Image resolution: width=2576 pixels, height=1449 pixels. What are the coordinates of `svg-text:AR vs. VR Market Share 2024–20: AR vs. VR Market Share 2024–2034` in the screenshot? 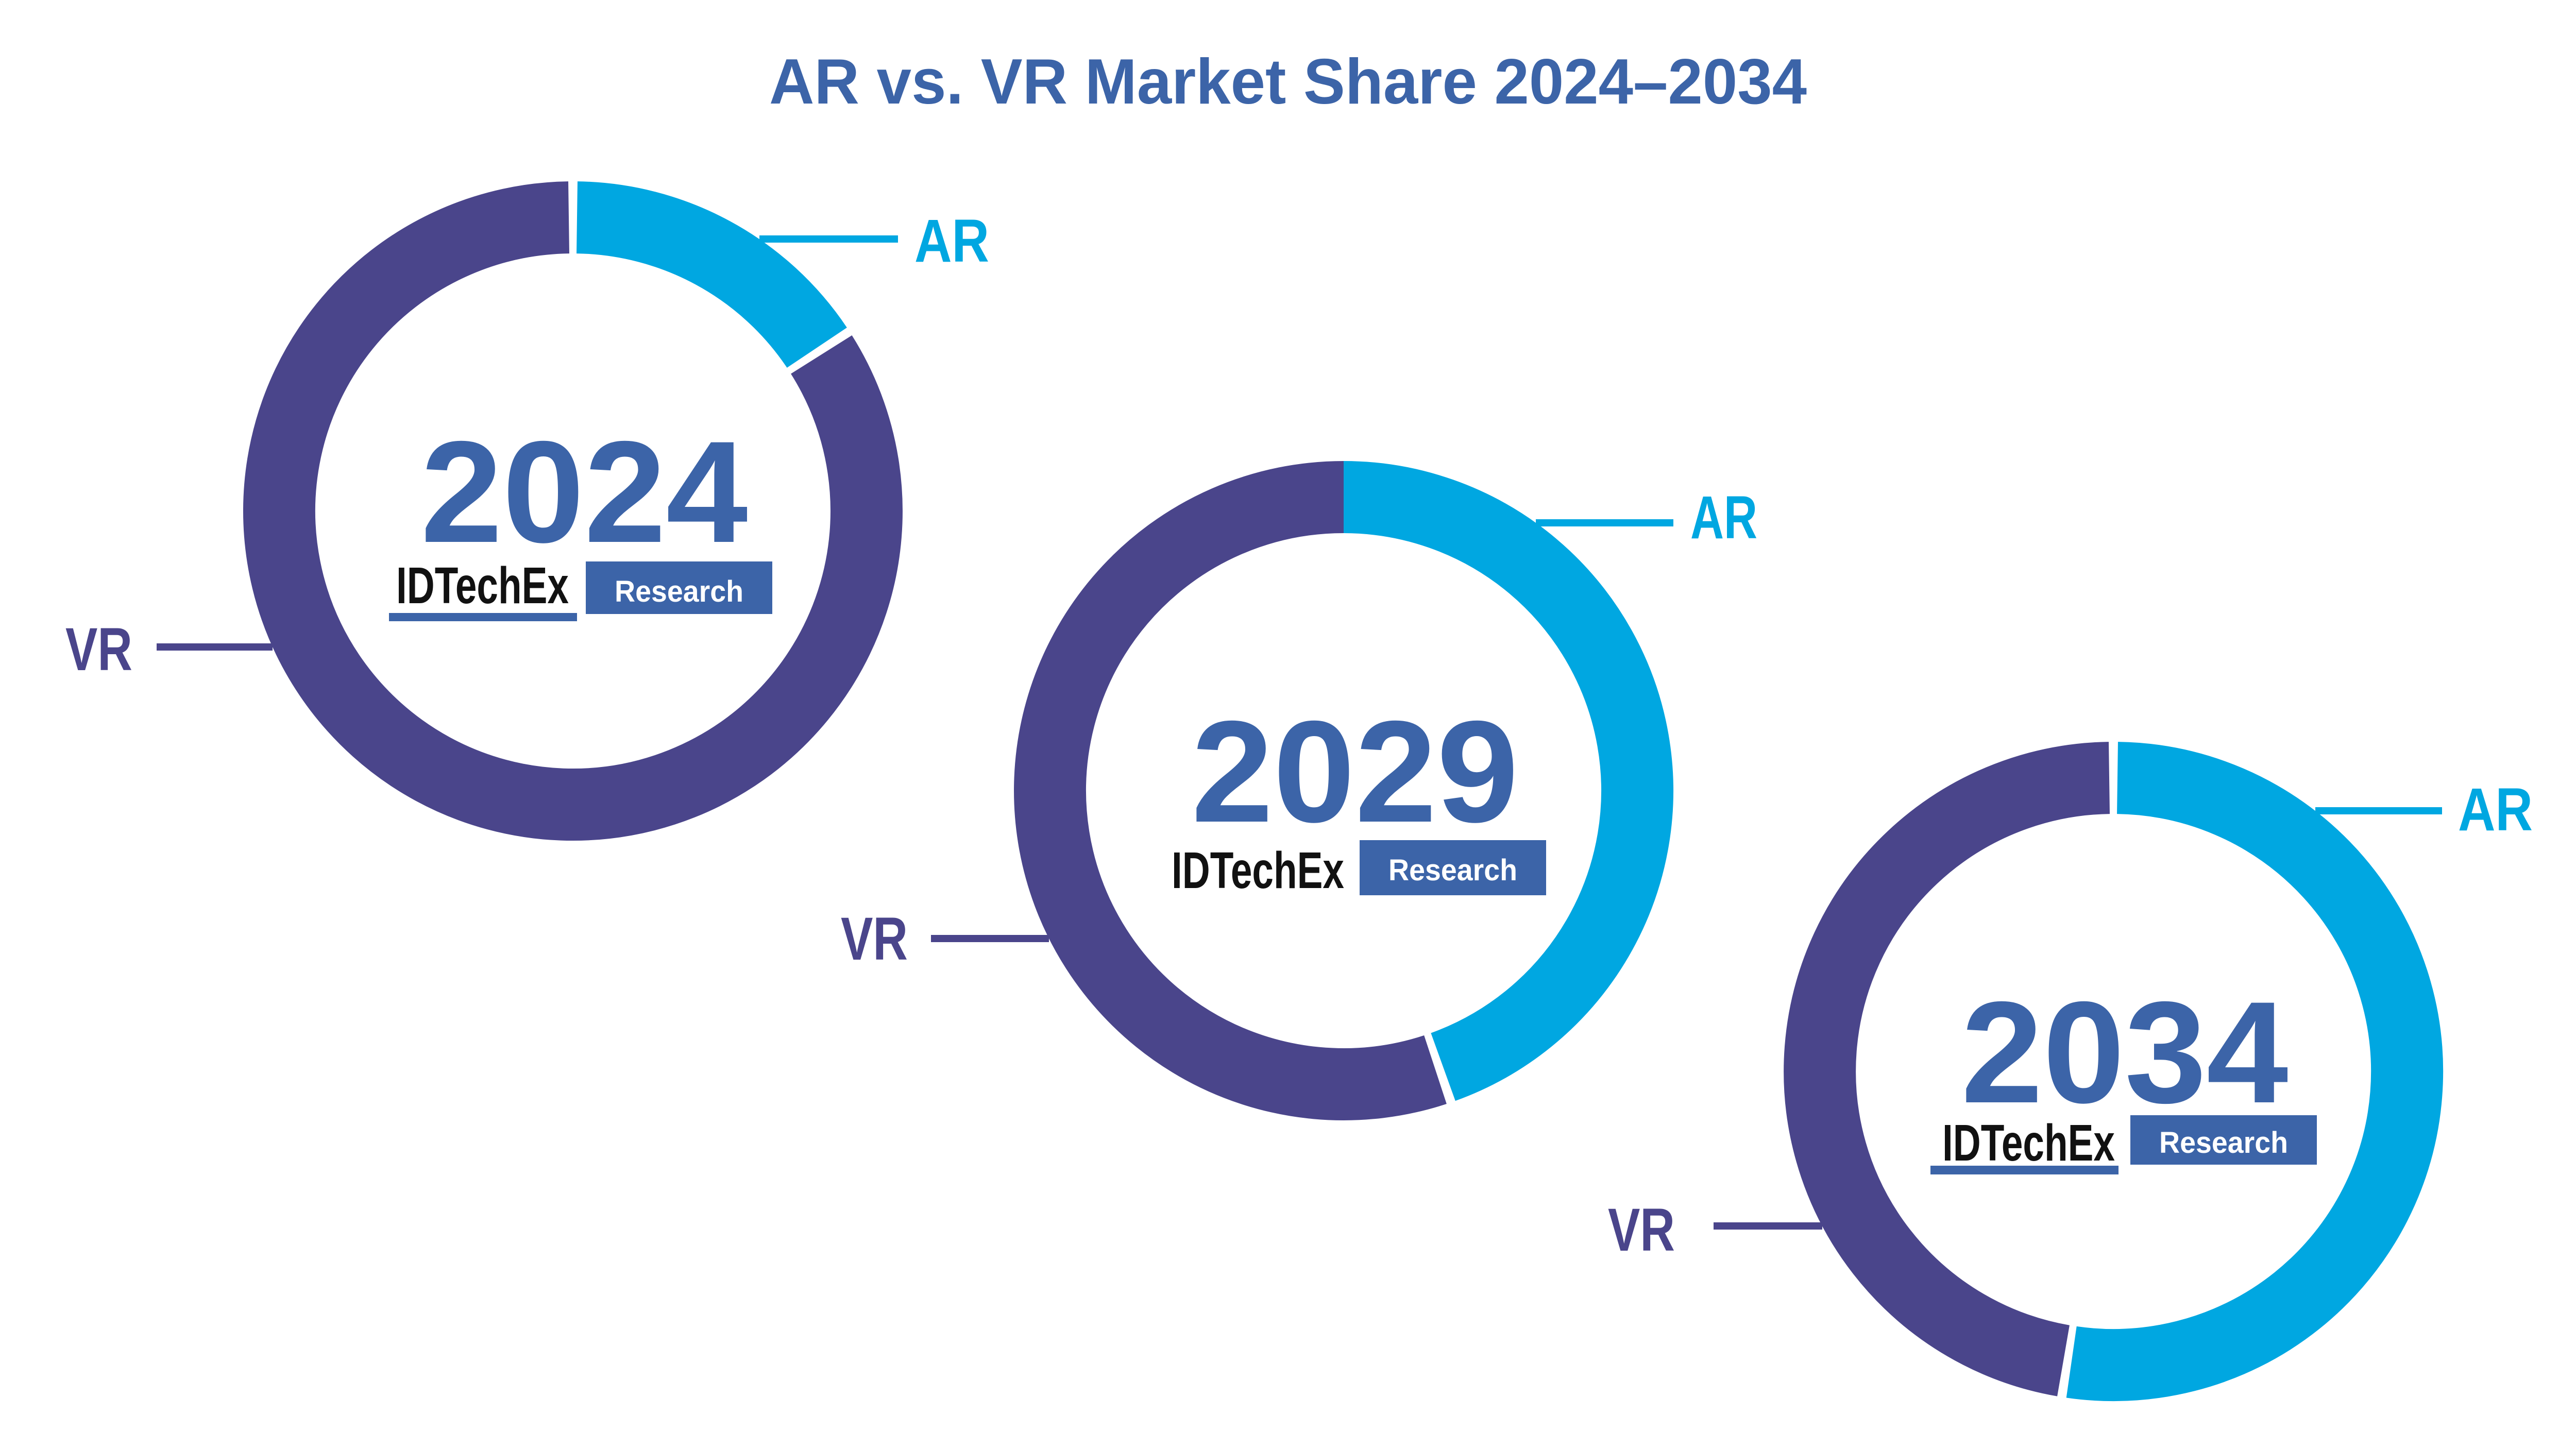 It's located at (1288, 81).